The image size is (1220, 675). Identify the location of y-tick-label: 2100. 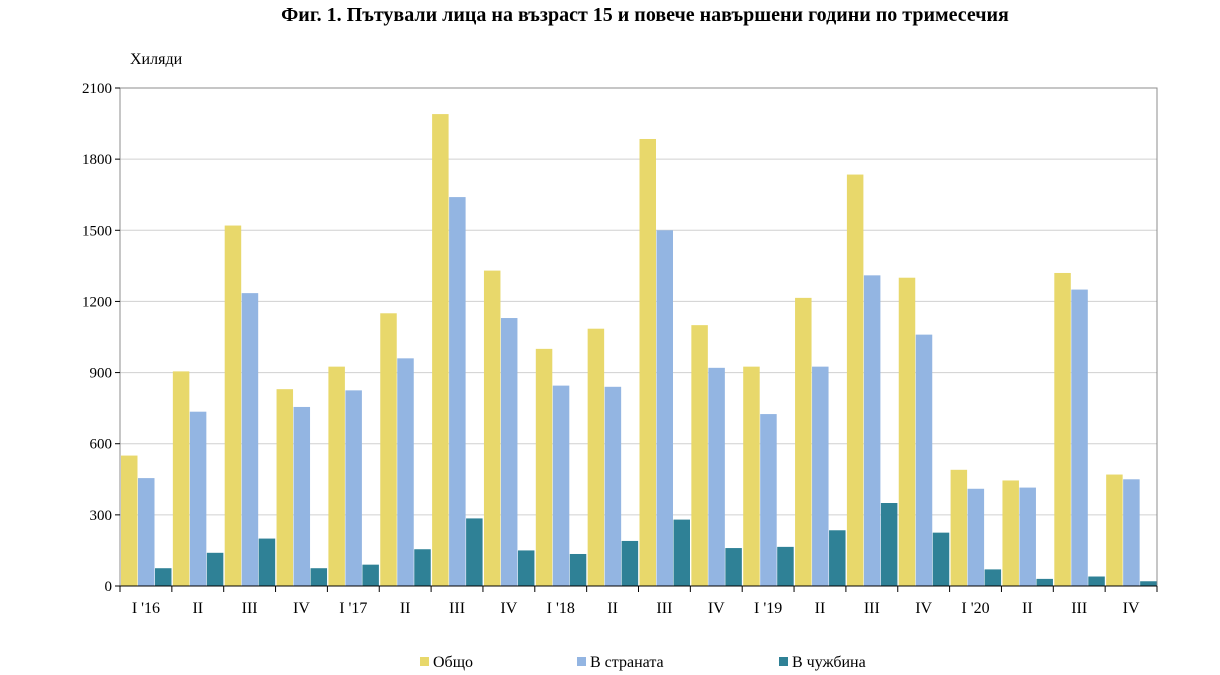
(97, 89).